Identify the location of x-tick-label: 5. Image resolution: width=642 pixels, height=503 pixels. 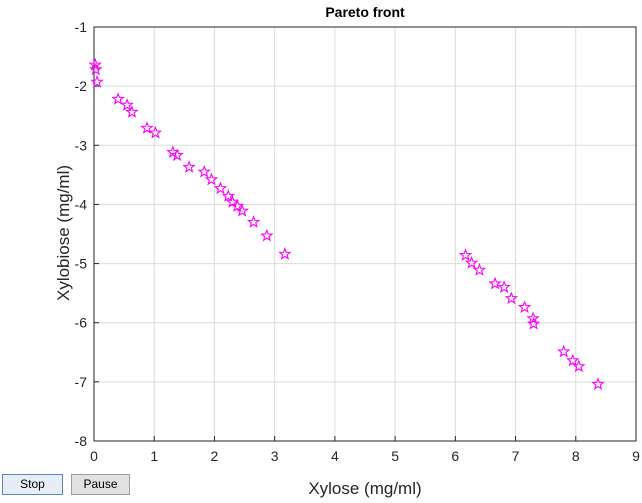
(395, 456).